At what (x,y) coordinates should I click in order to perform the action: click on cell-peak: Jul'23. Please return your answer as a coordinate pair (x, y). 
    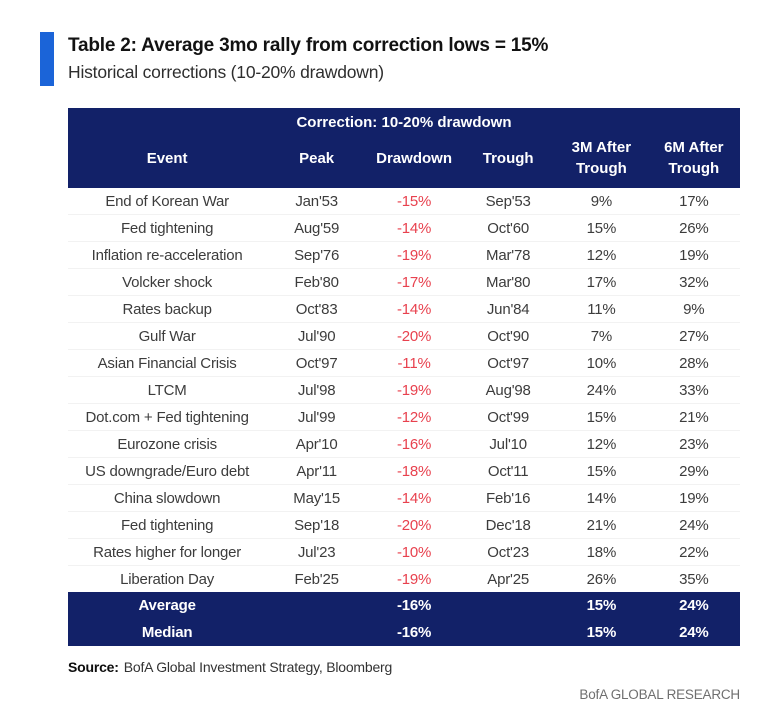
    Looking at the image, I should click on (317, 552).